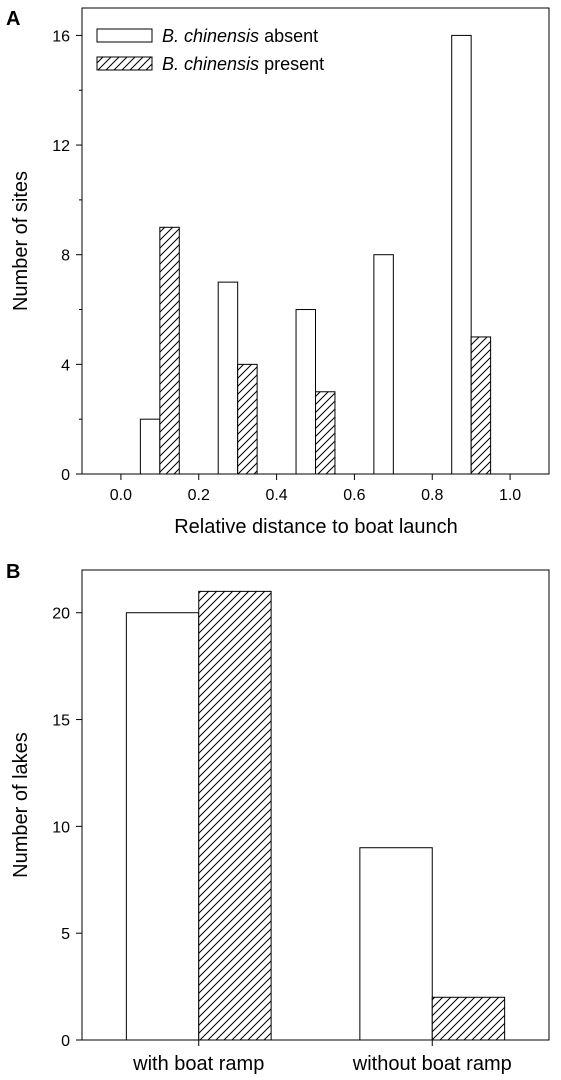 The height and width of the screenshot is (1080, 561). Describe the element at coordinates (432, 495) in the screenshot. I see `panel-a-x-tick-label: 0.8` at that location.